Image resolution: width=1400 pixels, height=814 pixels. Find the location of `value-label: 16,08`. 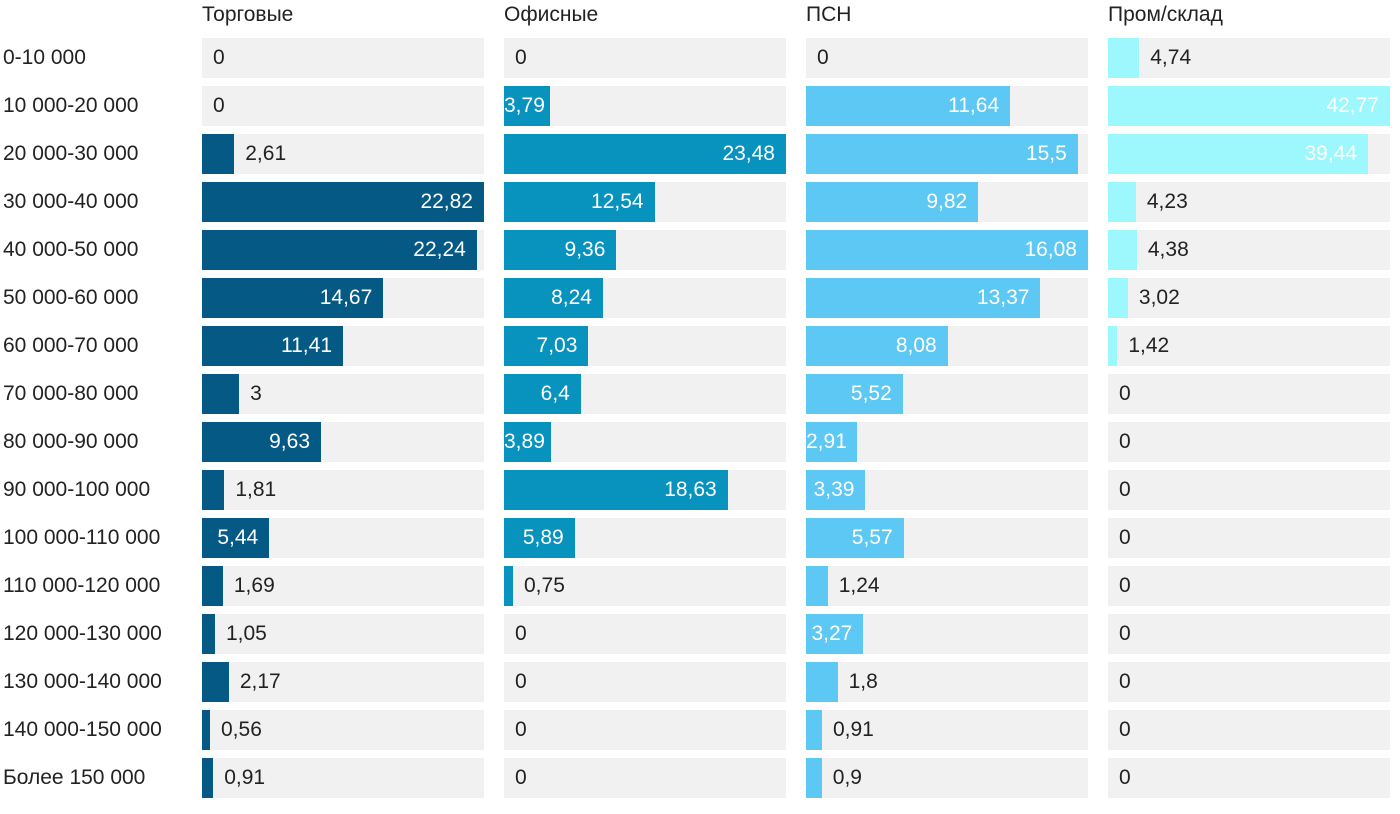

value-label: 16,08 is located at coordinates (1050, 249).